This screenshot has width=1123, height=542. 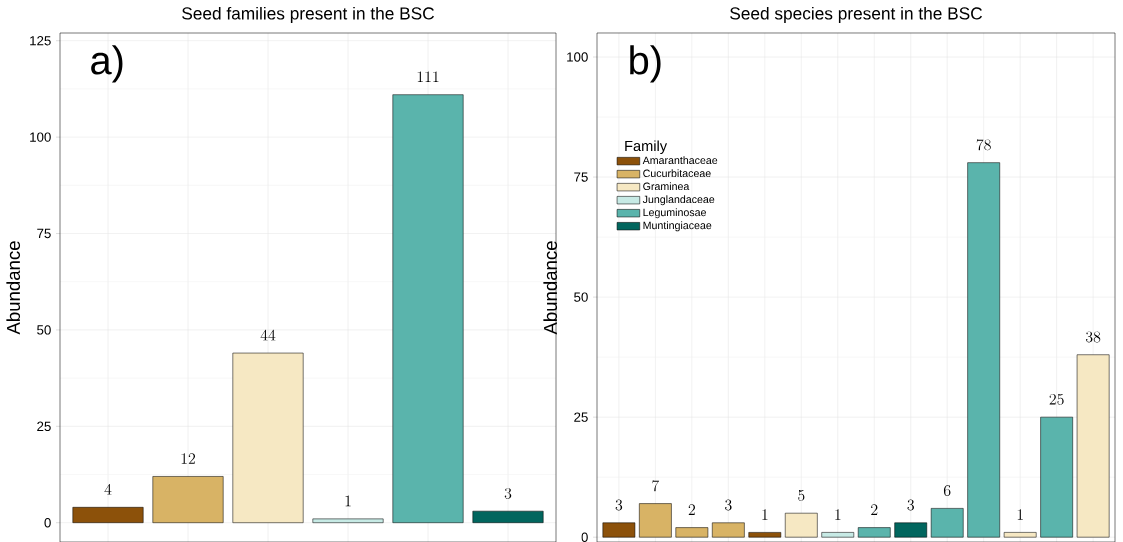 What do you see at coordinates (680, 160) in the screenshot?
I see `legend-label: Amaranthaceae` at bounding box center [680, 160].